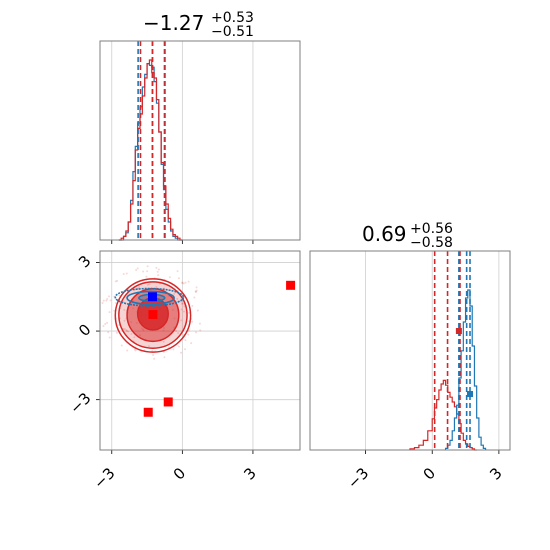 This screenshot has width=550, height=550. What do you see at coordinates (104, 478) in the screenshot?
I see `xtick-label-p2-0: −3` at bounding box center [104, 478].